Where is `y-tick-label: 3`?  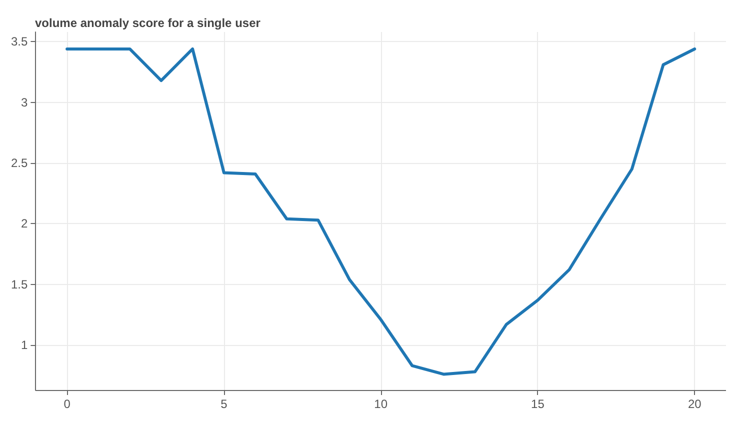 y-tick-label: 3 is located at coordinates (24, 102).